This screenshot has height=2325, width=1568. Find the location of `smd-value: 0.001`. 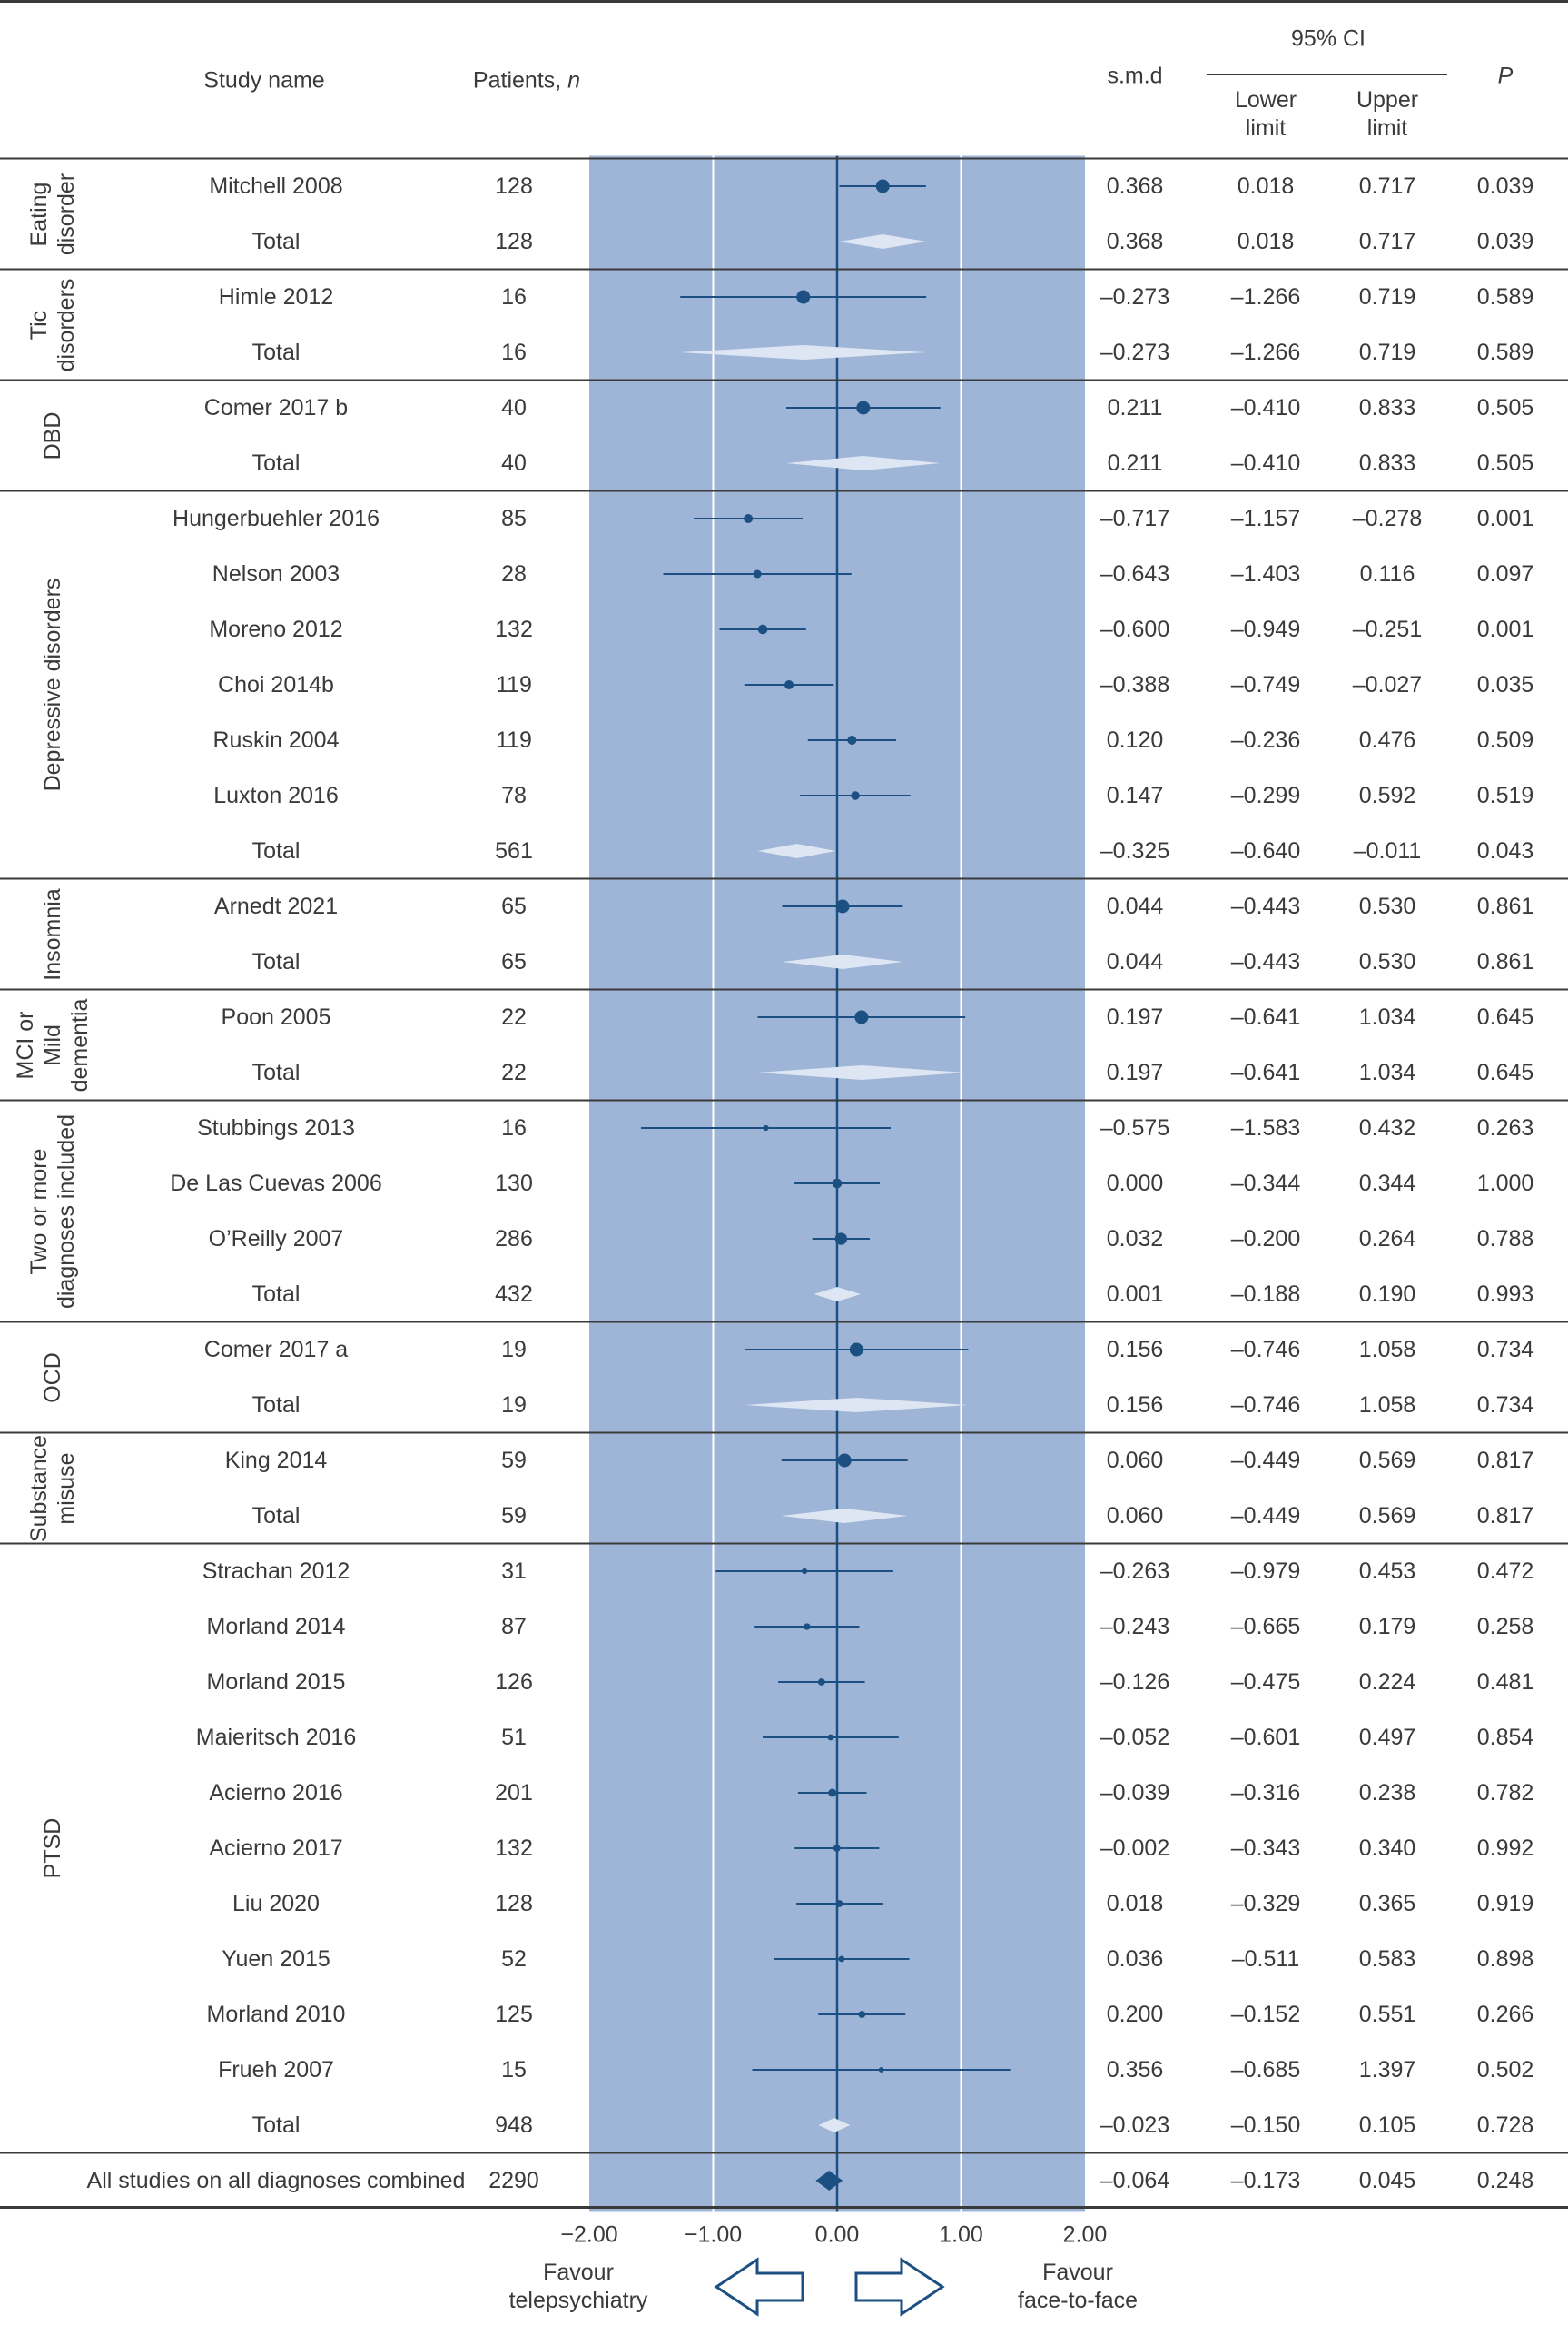

smd-value: 0.001 is located at coordinates (1135, 1294).